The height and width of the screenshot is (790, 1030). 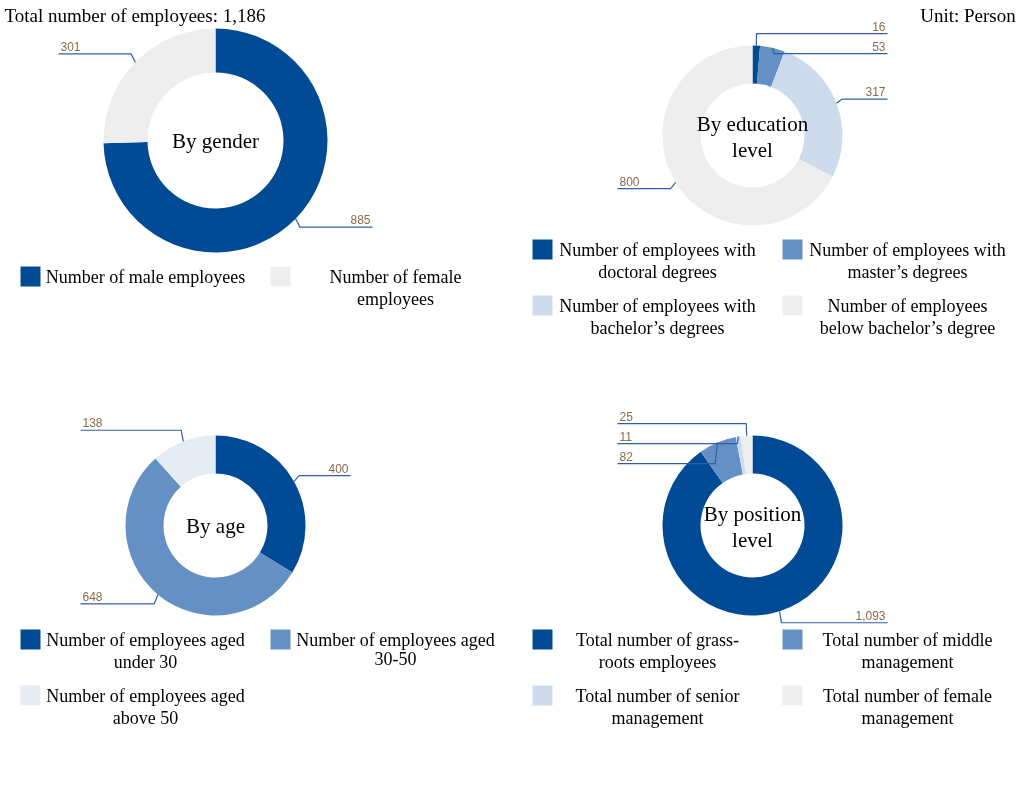 What do you see at coordinates (875, 92) in the screenshot?
I see `data-label: 317` at bounding box center [875, 92].